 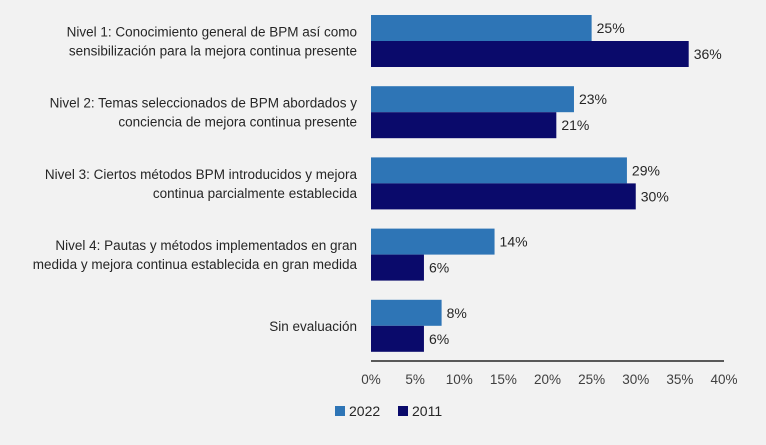 What do you see at coordinates (635, 379) in the screenshot?
I see `x-tick-label: 30%` at bounding box center [635, 379].